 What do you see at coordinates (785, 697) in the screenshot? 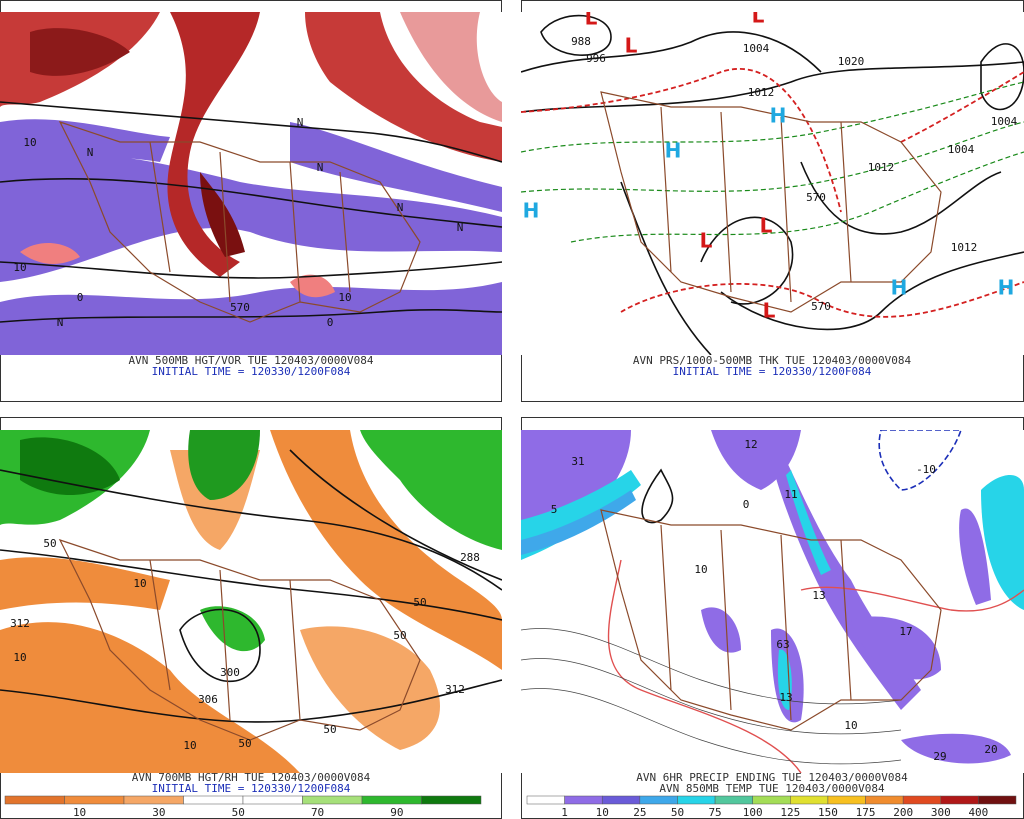
I see `contour-label: 13` at bounding box center [785, 697].